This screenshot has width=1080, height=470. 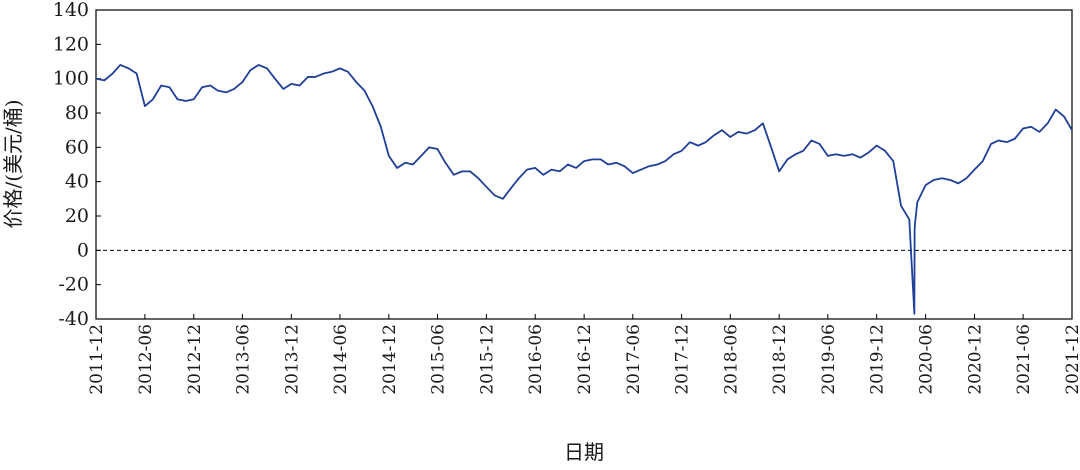 I want to click on x-tick-label: 2020-12, so click(x=975, y=359).